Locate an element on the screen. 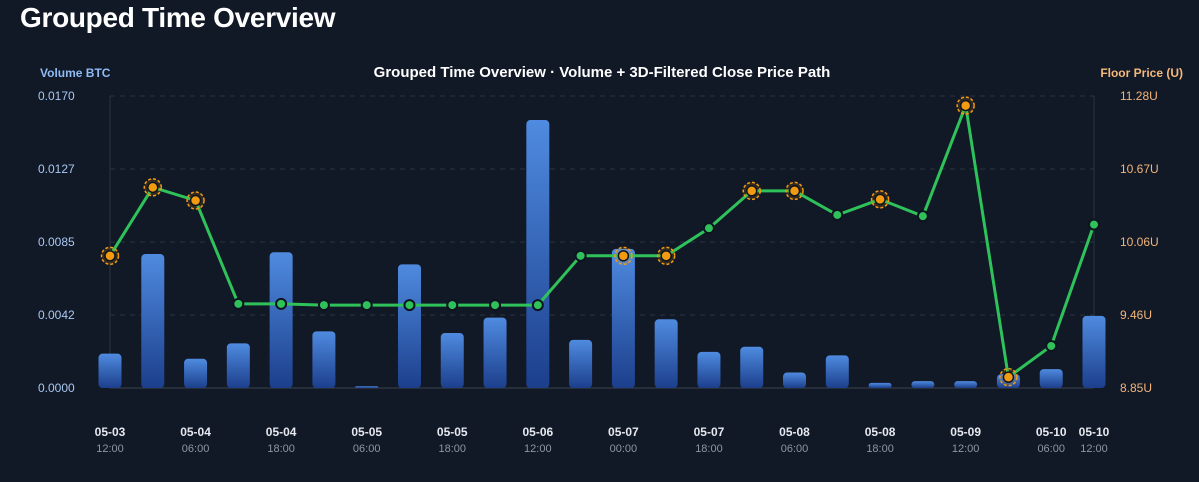 The image size is (1199, 482). right-tick-label: 10.06U is located at coordinates (1139, 242).